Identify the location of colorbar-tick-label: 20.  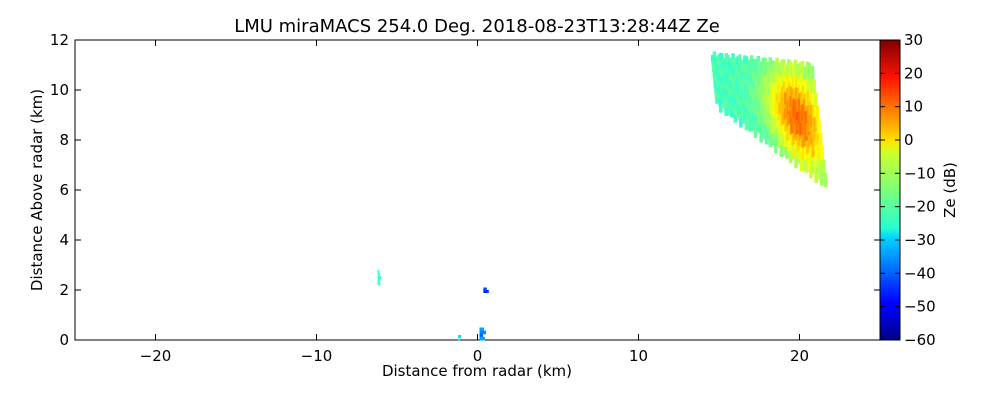
(913, 73).